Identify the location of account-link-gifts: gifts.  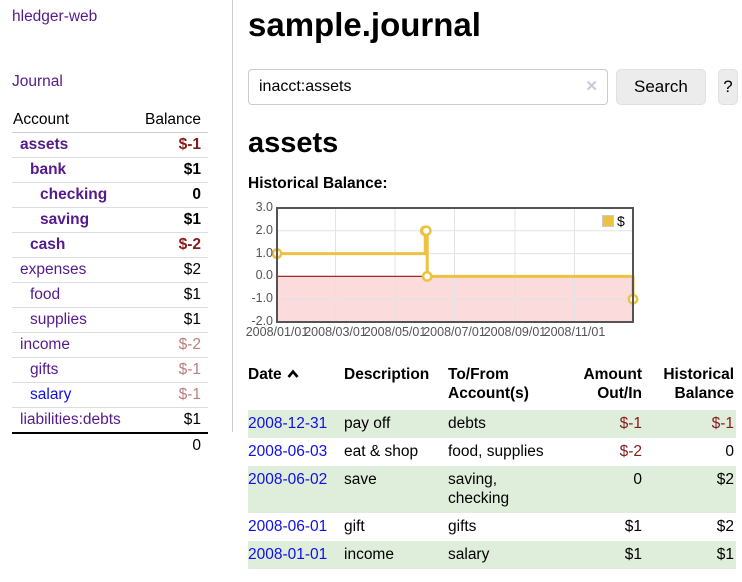
(44, 369).